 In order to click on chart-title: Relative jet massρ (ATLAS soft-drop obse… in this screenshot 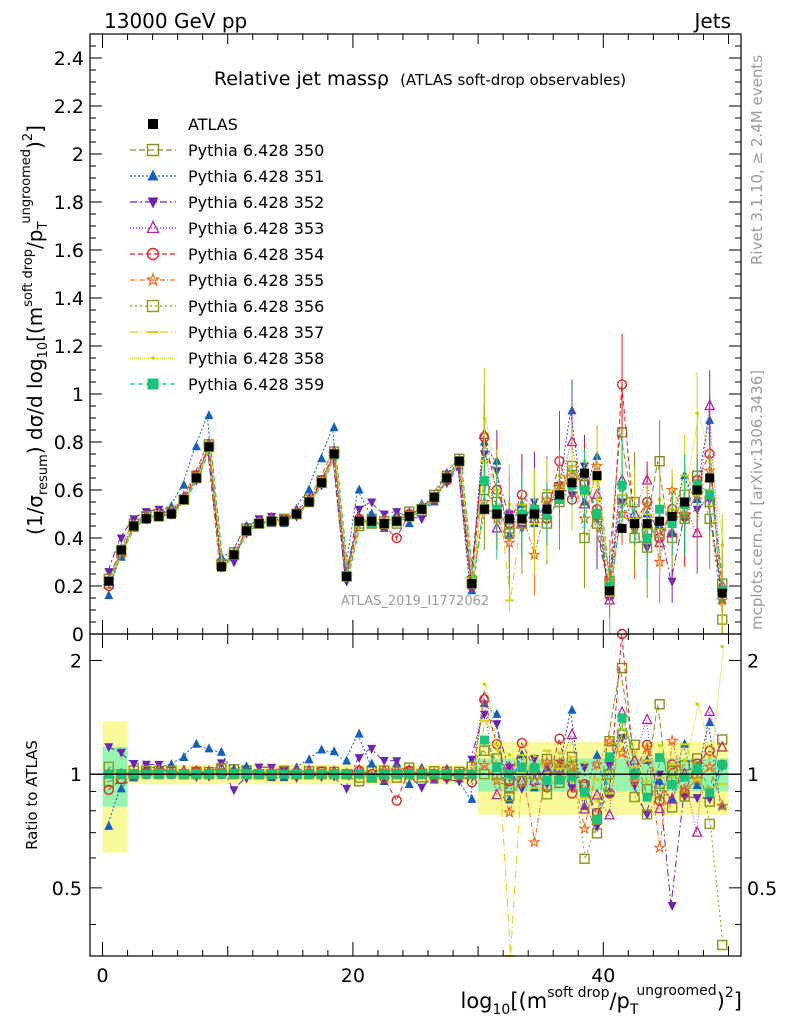, I will do `click(420, 79)`.